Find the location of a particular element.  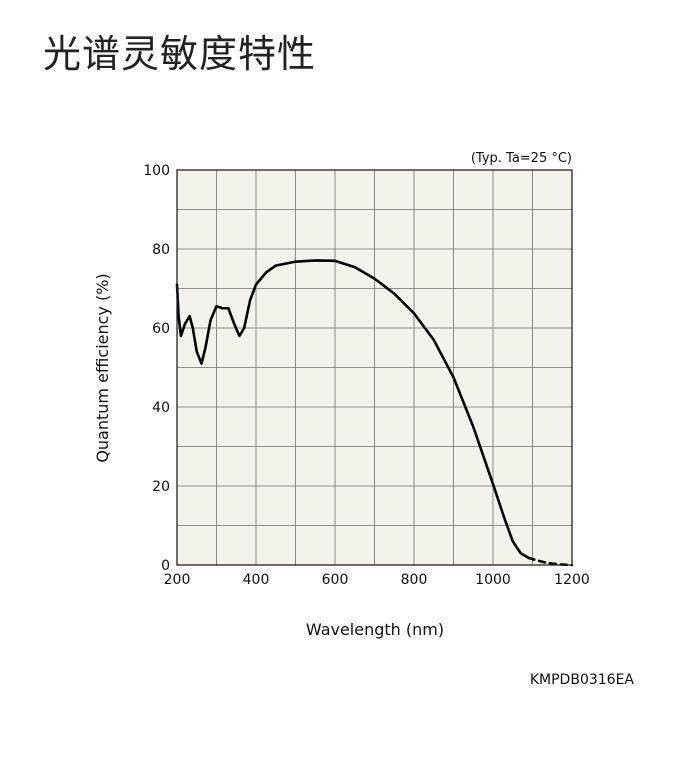

y-tick-label: 80 is located at coordinates (161, 250).